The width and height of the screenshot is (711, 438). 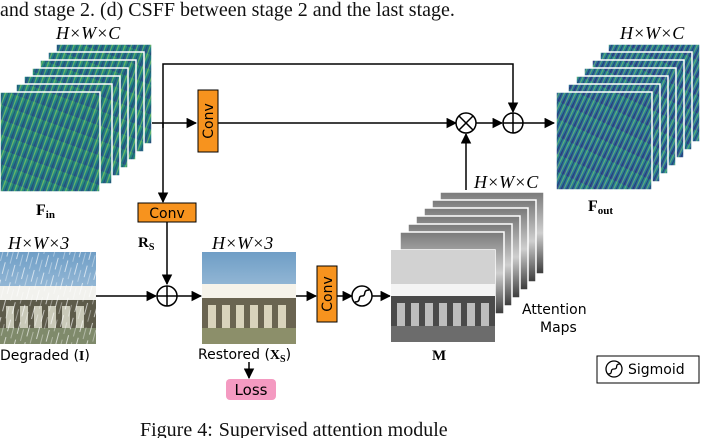 I want to click on loss-block: Loss, so click(x=251, y=389).